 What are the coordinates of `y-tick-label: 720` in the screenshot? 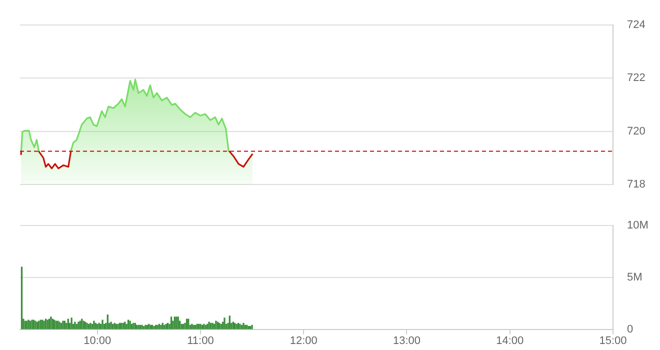 It's located at (636, 131).